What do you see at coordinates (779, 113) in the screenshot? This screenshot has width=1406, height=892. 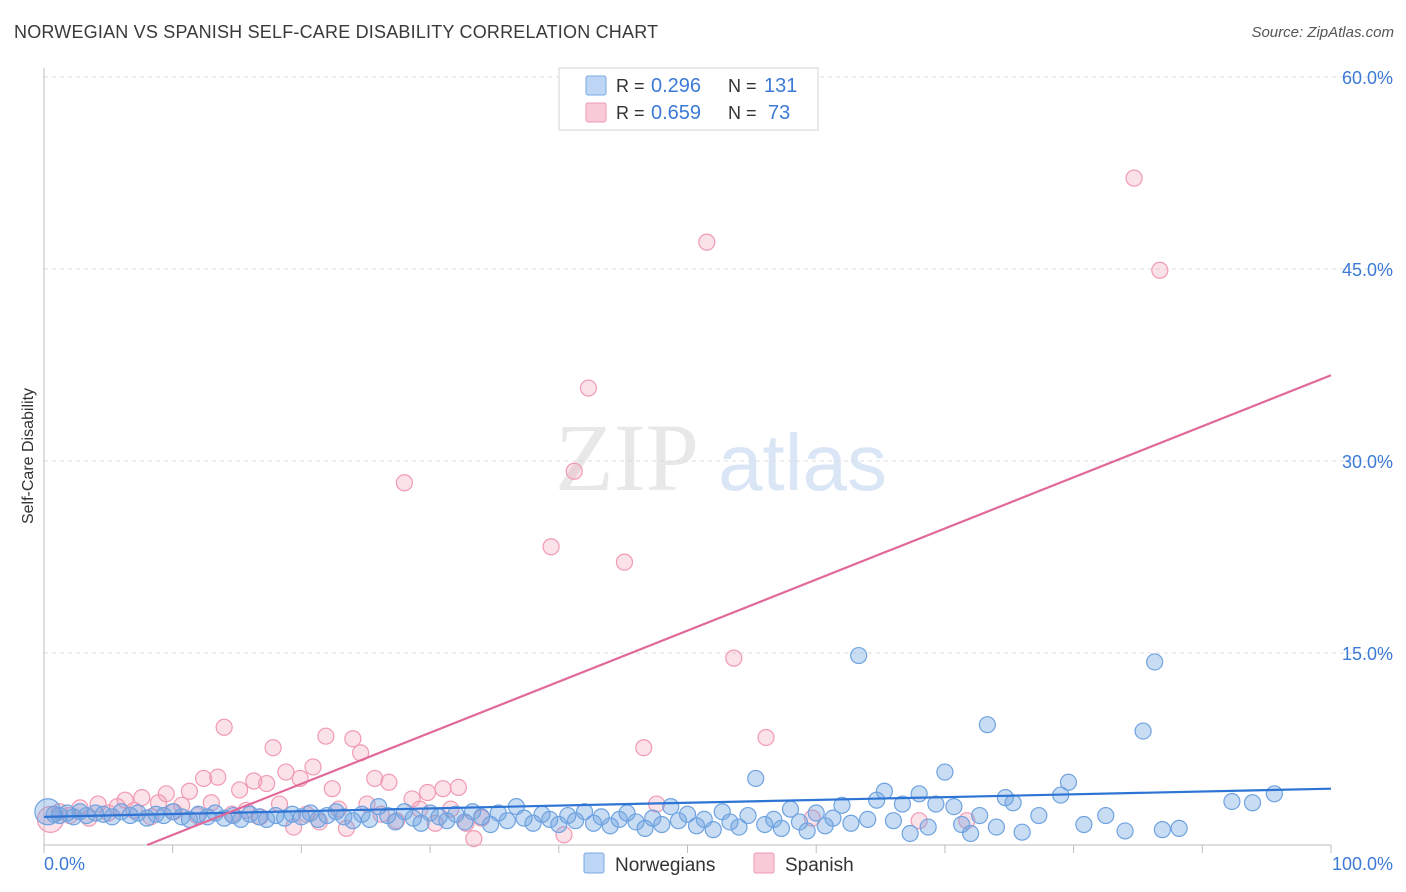 I see `legend-n-value-spanish: 73` at bounding box center [779, 113].